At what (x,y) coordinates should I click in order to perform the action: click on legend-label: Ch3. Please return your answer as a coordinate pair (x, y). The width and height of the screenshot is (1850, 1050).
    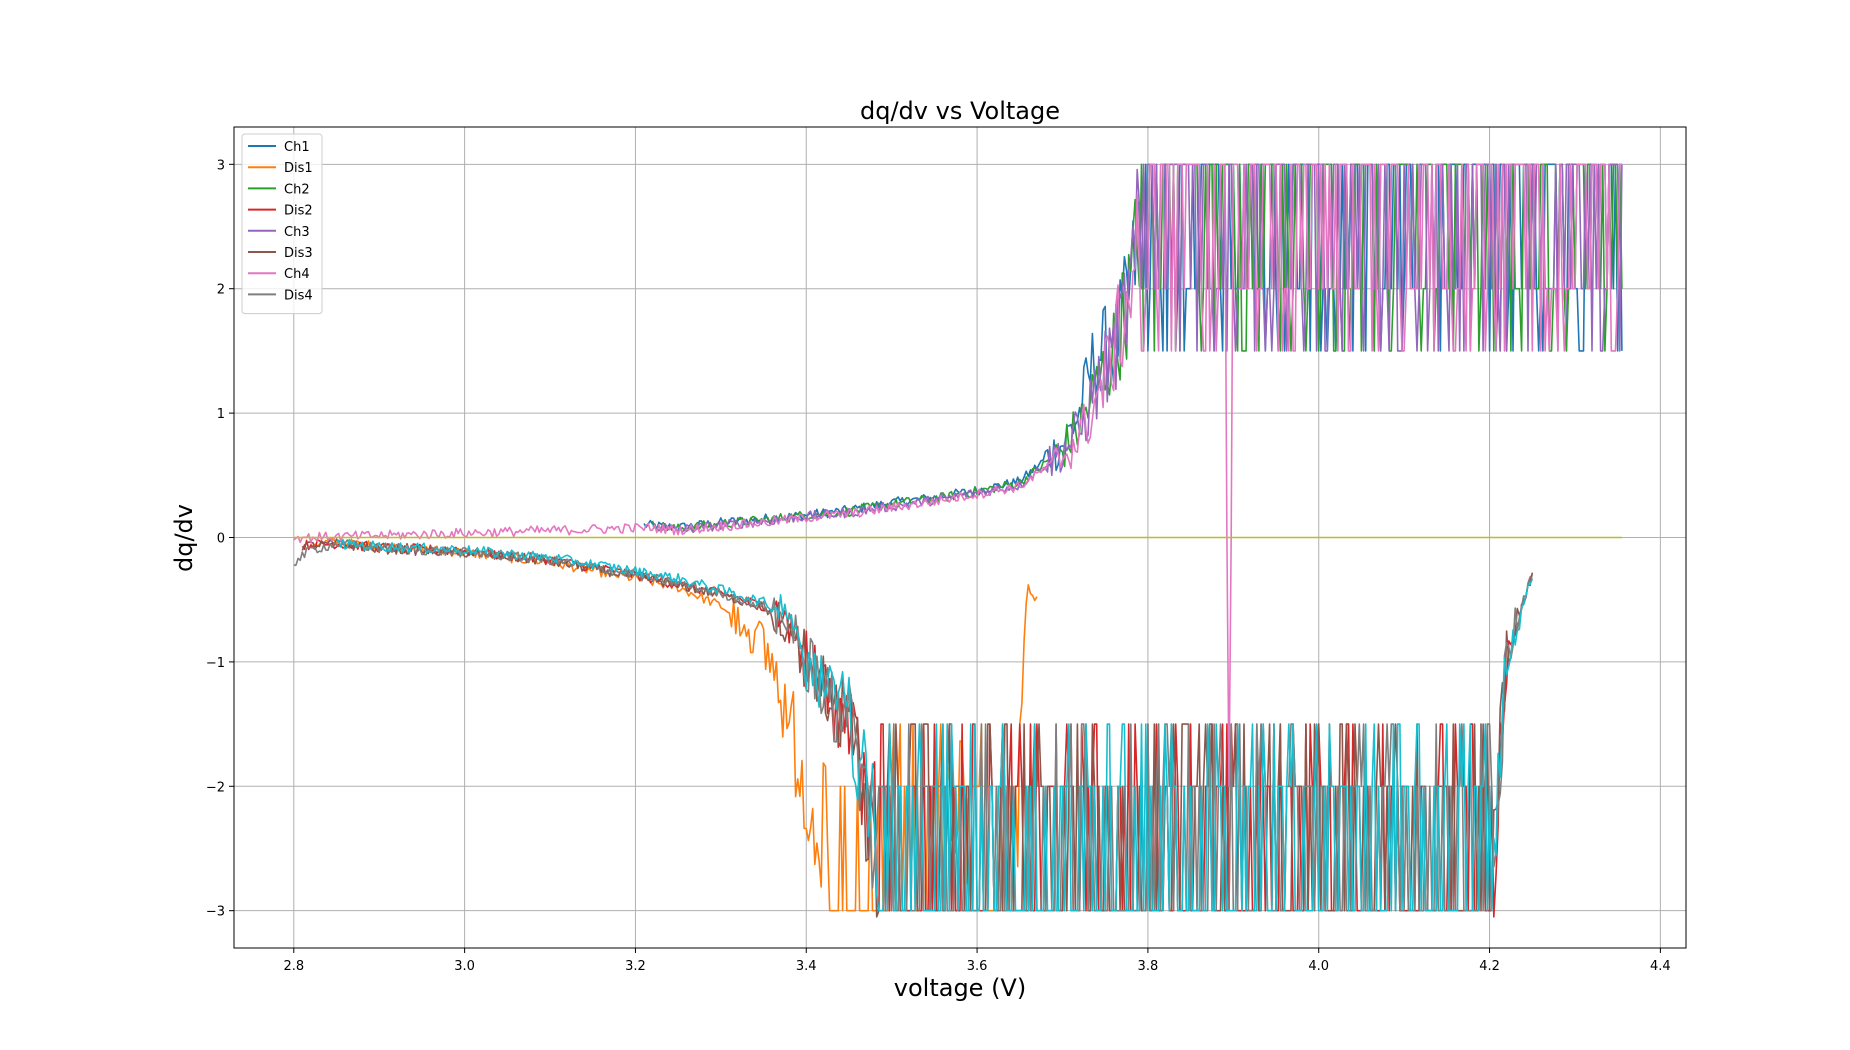
    Looking at the image, I should click on (297, 232).